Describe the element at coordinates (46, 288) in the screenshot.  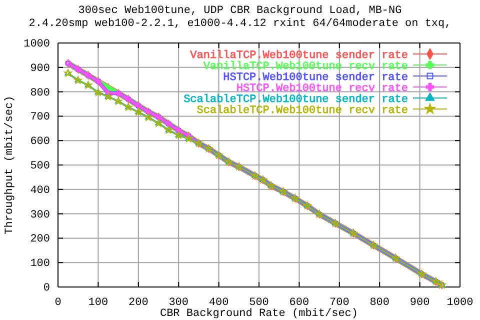
I see `y-tick-label: 0` at that location.